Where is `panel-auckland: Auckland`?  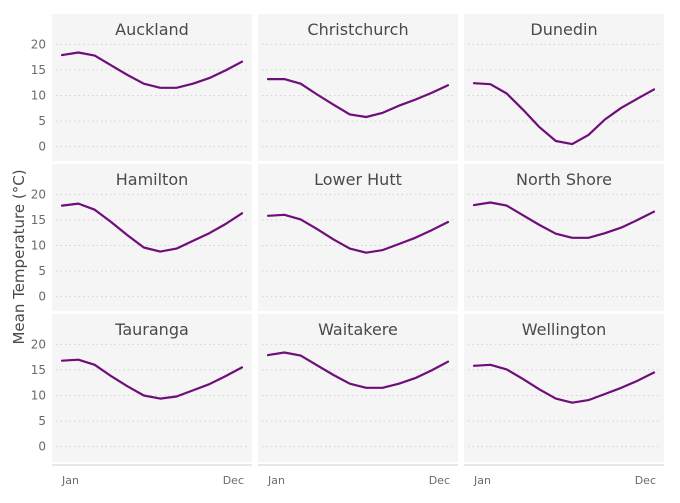
panel-auckland: Auckland is located at coordinates (152, 87).